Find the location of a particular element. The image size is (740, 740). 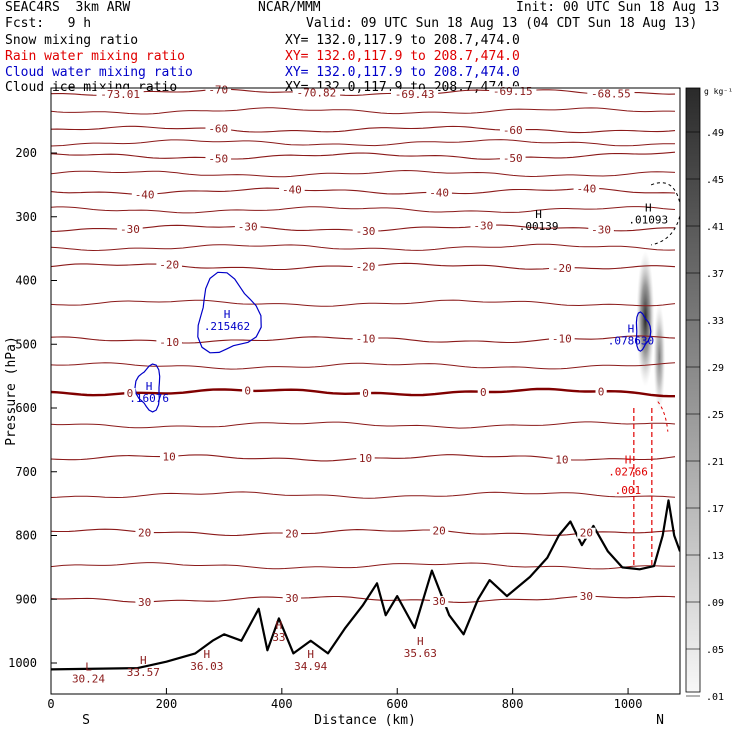

extremum-value: .02766 is located at coordinates (628, 471).